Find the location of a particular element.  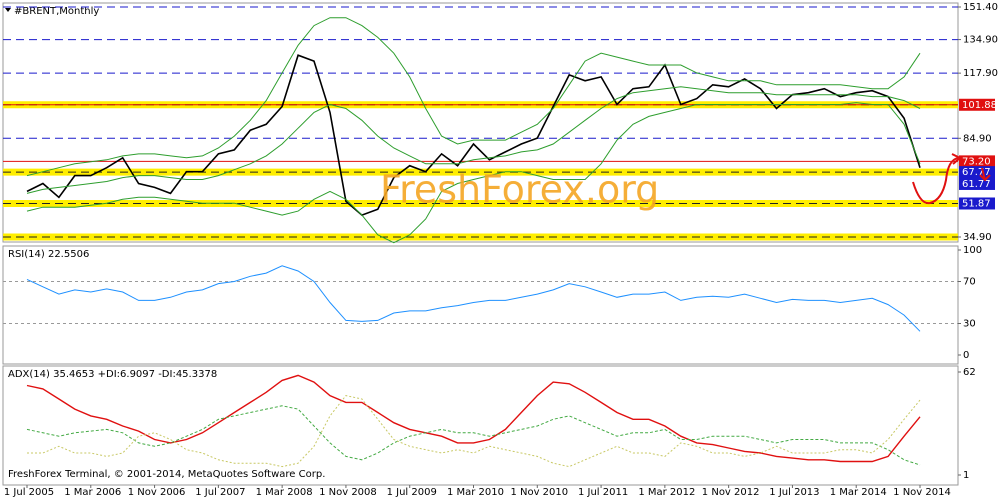

y-tick-label: 34.90 is located at coordinates (977, 237).